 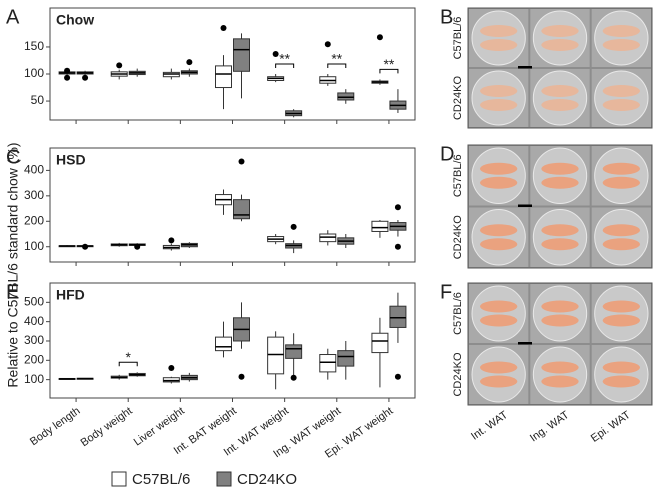 I want to click on plot-frame, so click(x=232, y=340).